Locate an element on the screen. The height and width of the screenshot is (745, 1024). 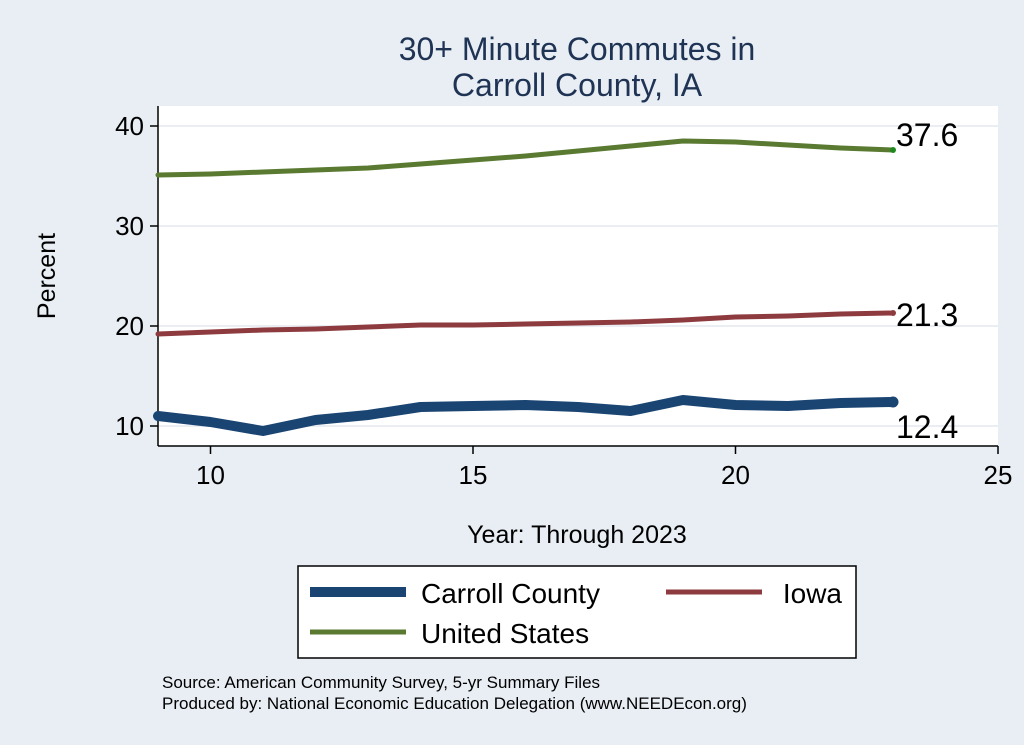
x-tick-label: 10 is located at coordinates (210, 475).